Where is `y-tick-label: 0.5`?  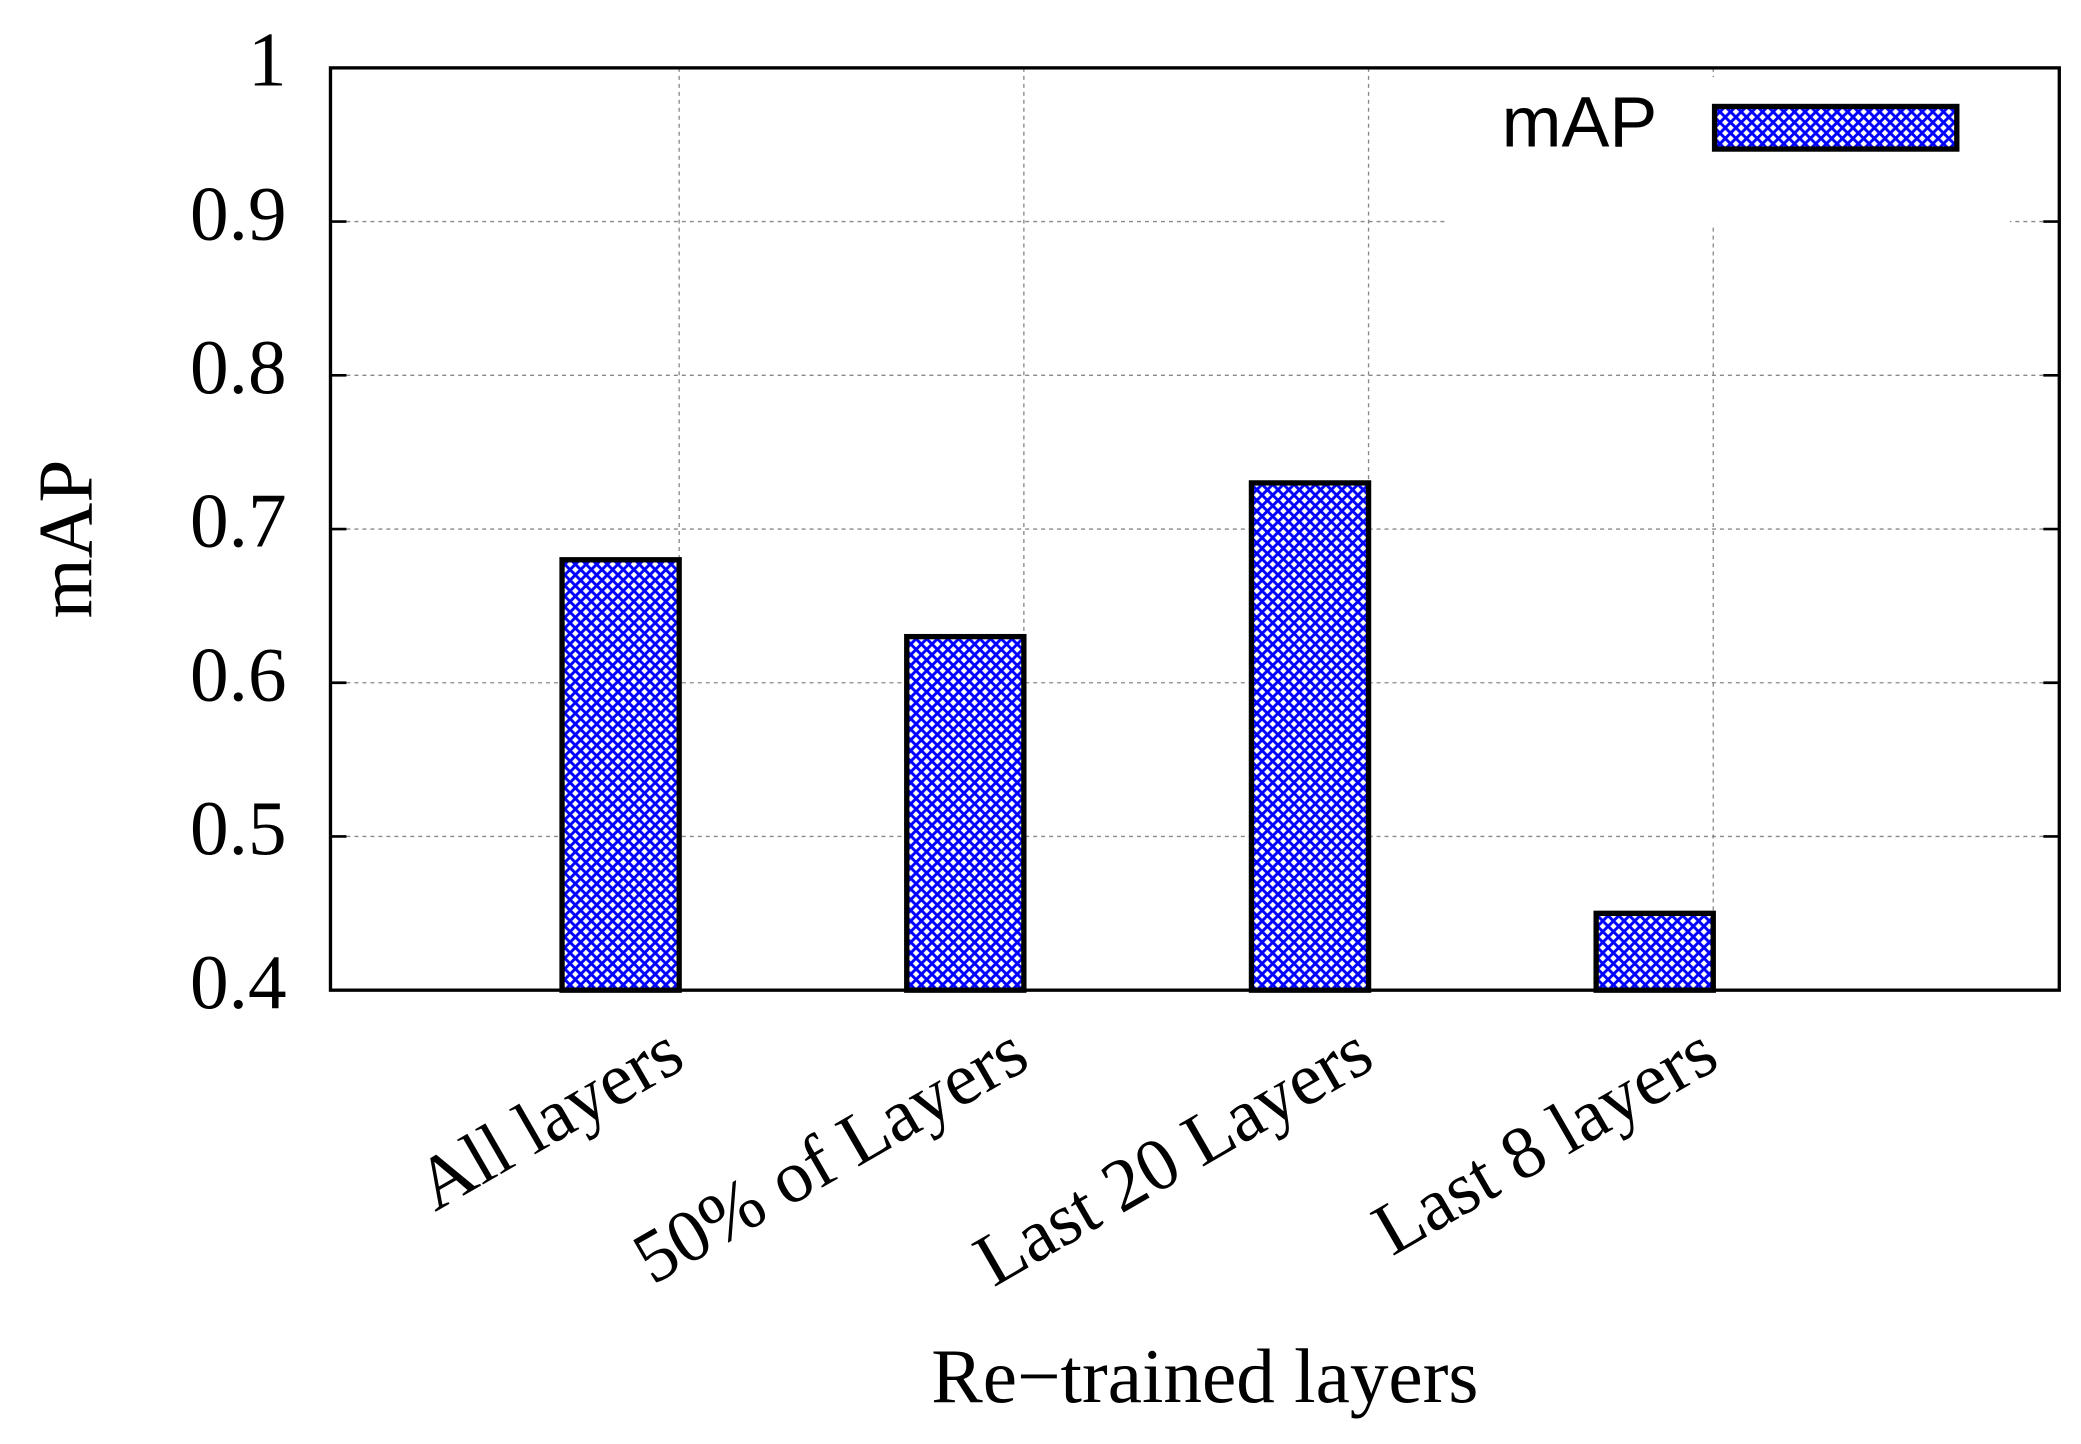
y-tick-label: 0.5 is located at coordinates (238, 828).